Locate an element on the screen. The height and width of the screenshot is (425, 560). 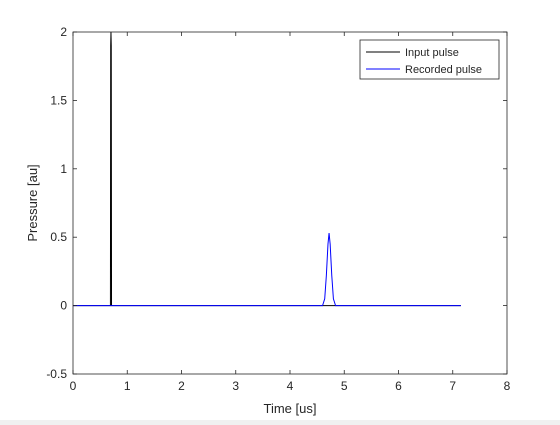
y-tick-label: 0.5 is located at coordinates (58, 237).